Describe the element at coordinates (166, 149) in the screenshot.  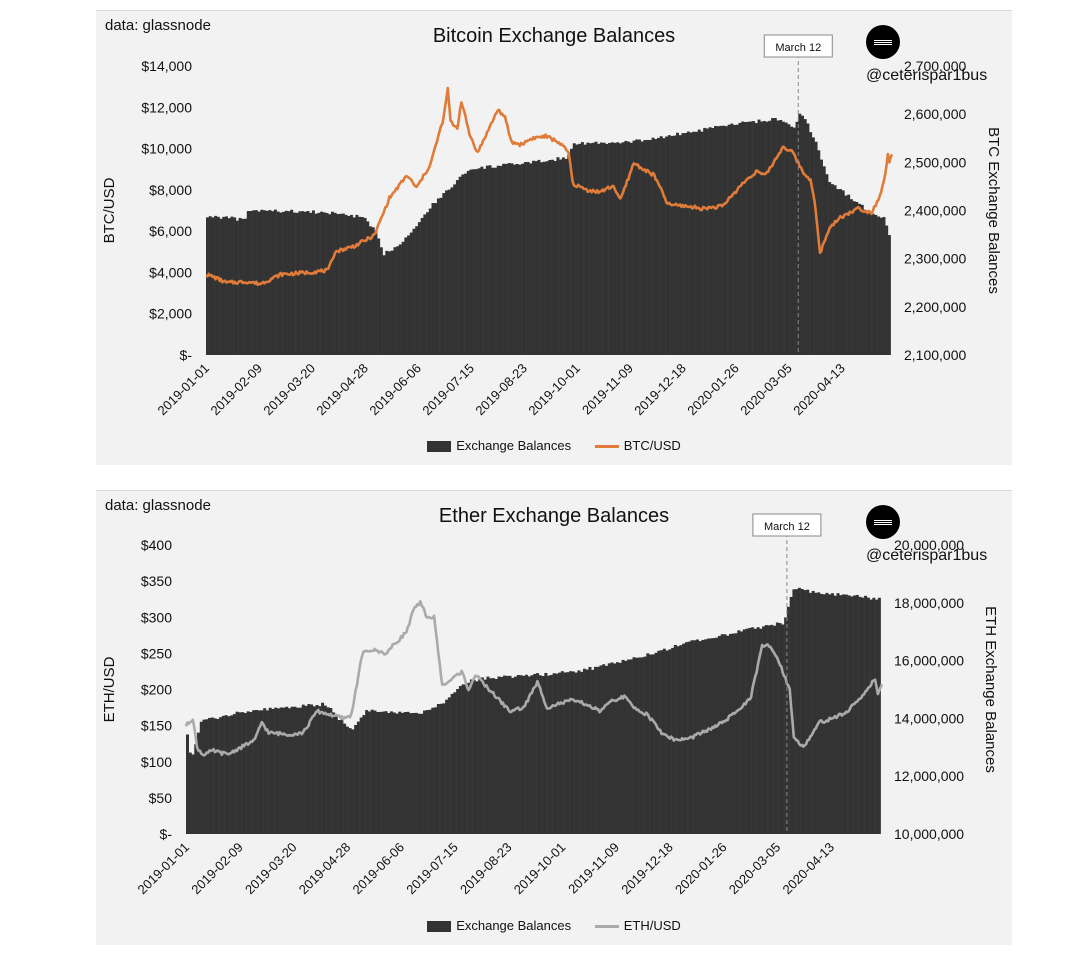
I see `y-left-tick-label: $10,000` at that location.